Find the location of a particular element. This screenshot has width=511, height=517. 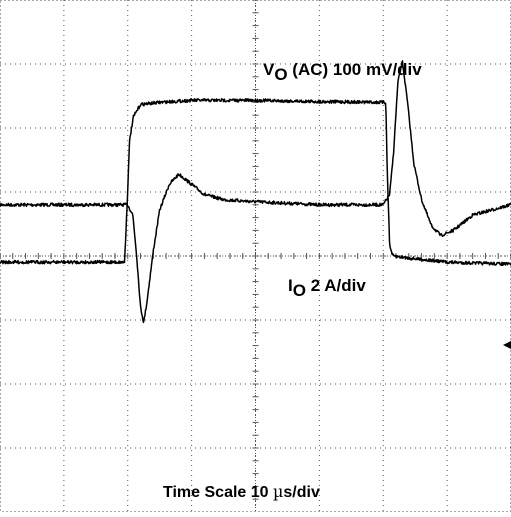

ch2-marker-arrow-icon is located at coordinates (507, 345).